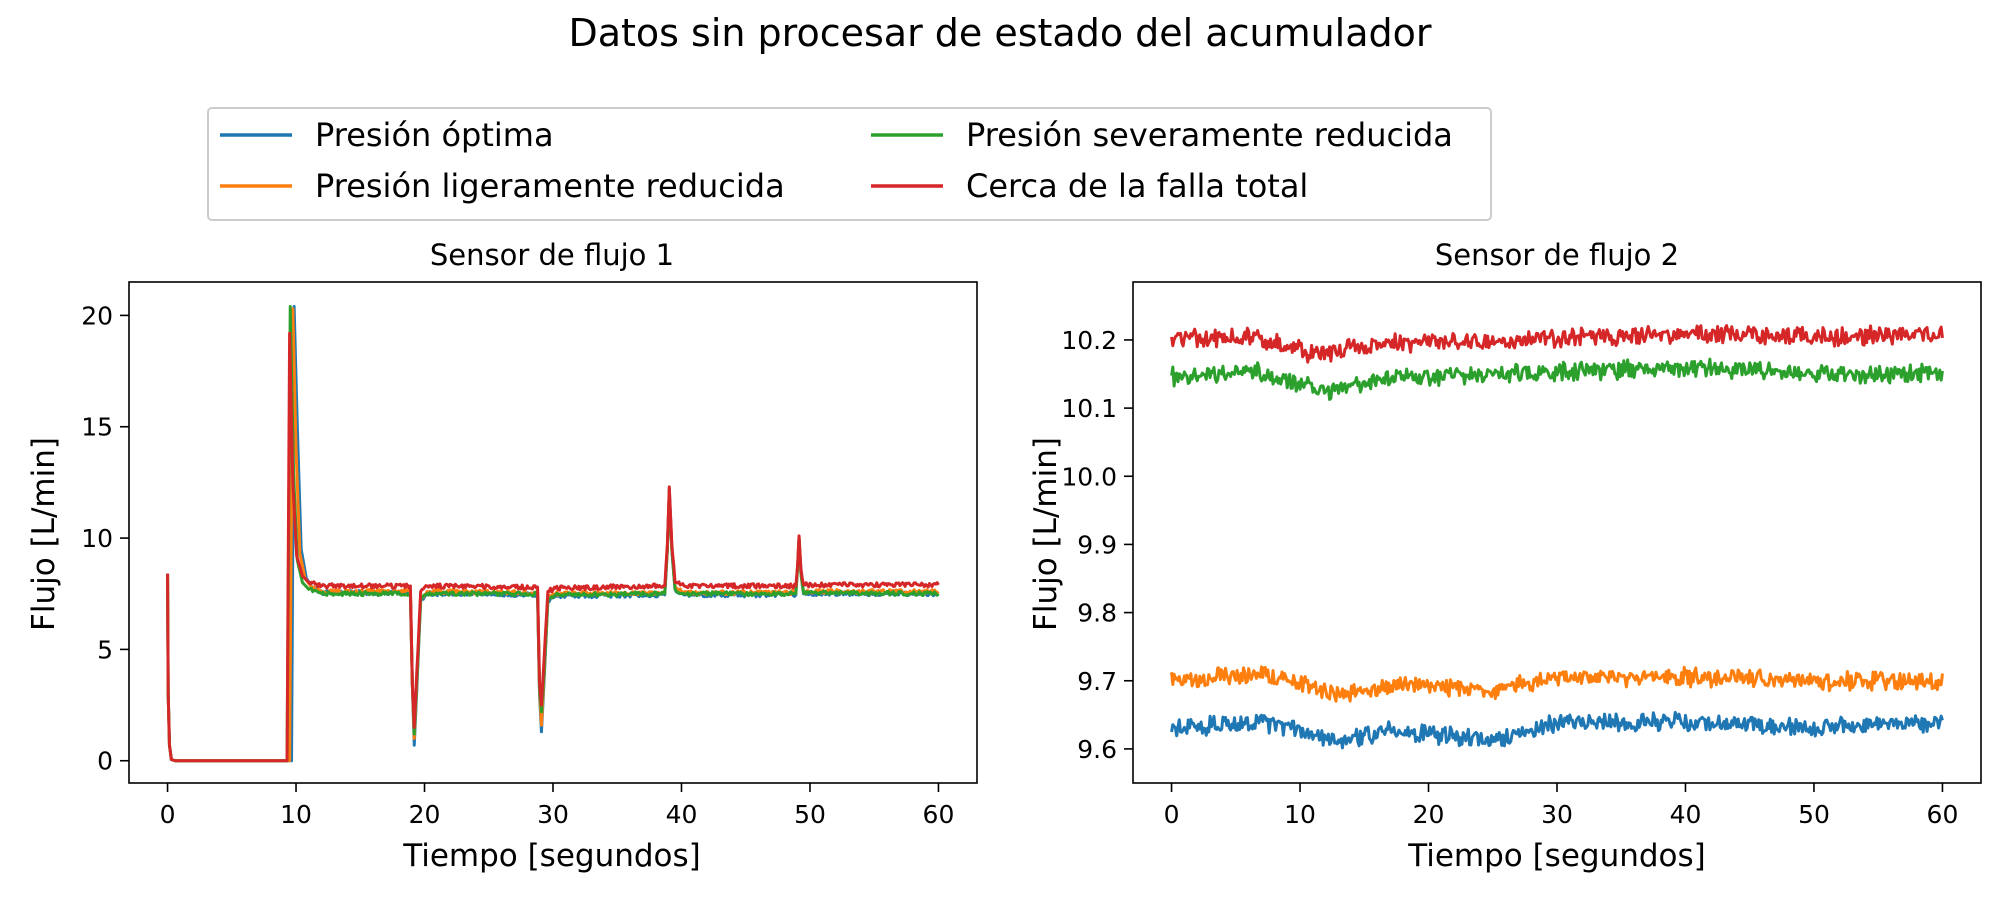 The width and height of the screenshot is (2000, 900). Describe the element at coordinates (1556, 856) in the screenshot. I see `chart-2-xlabel: Tiempo [segundos]` at that location.